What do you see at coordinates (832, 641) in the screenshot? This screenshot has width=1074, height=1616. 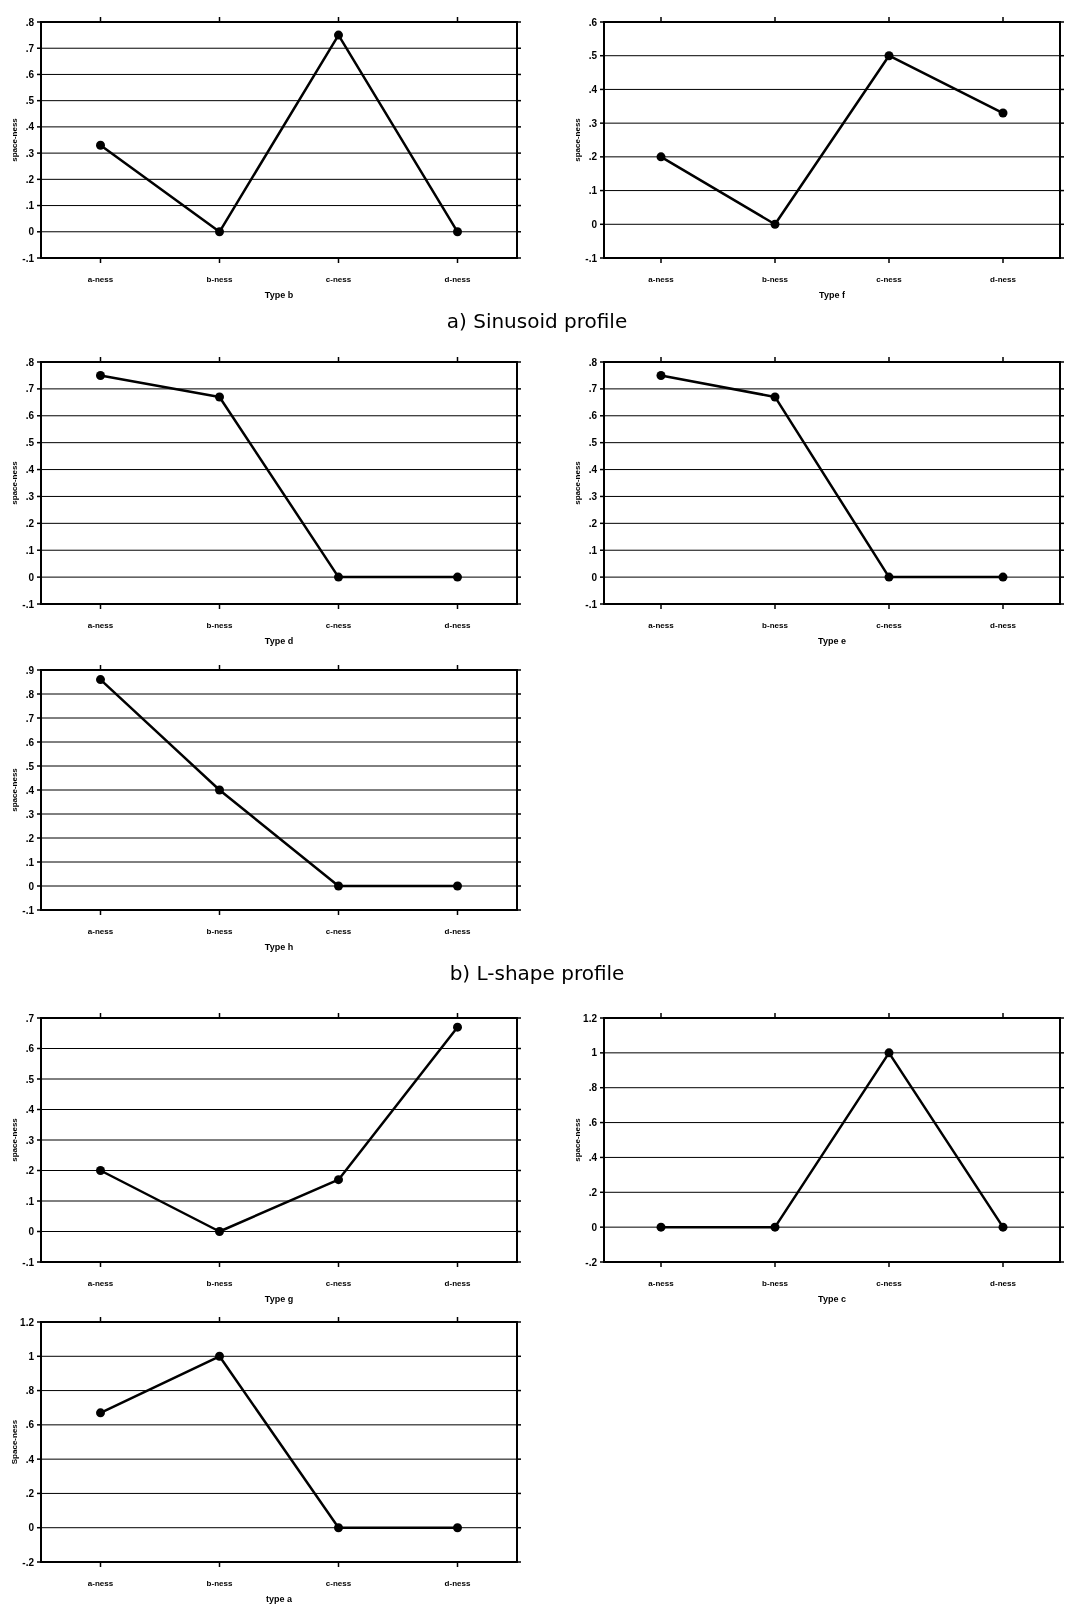 I see `x-axis-title: Type e` at bounding box center [832, 641].